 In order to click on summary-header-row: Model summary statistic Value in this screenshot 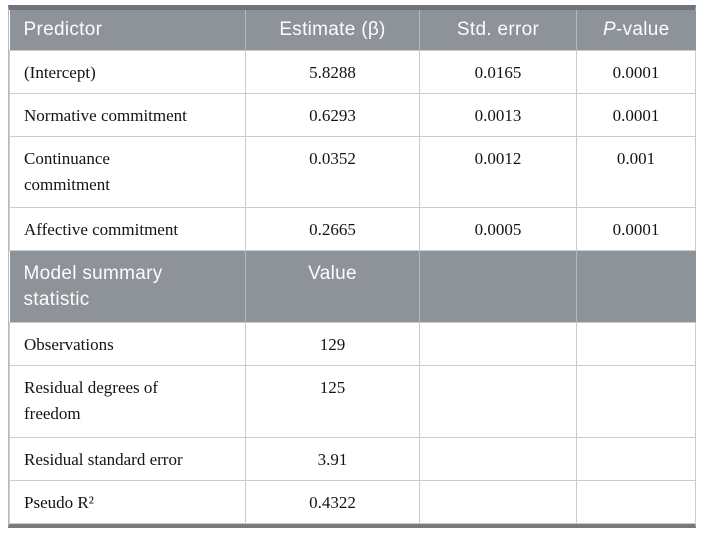, I will do `click(352, 286)`.